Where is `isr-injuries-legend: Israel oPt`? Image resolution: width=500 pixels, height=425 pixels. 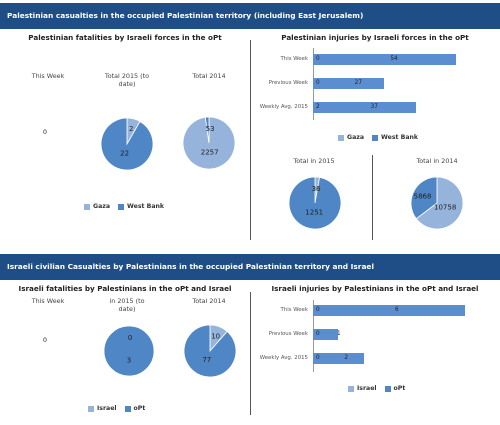
isr-injuries-legend: Israel oPt is located at coordinates (380, 388).